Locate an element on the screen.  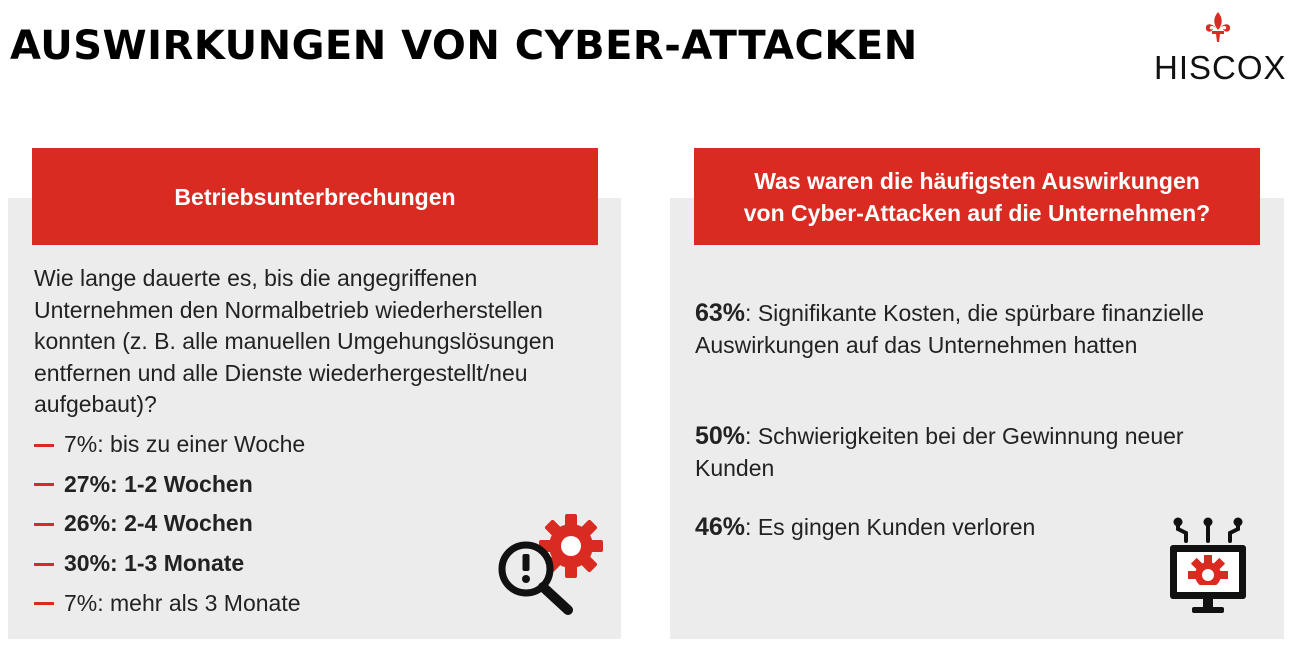
left-banner-title: Betriebsunterbrechungen is located at coordinates (315, 196).